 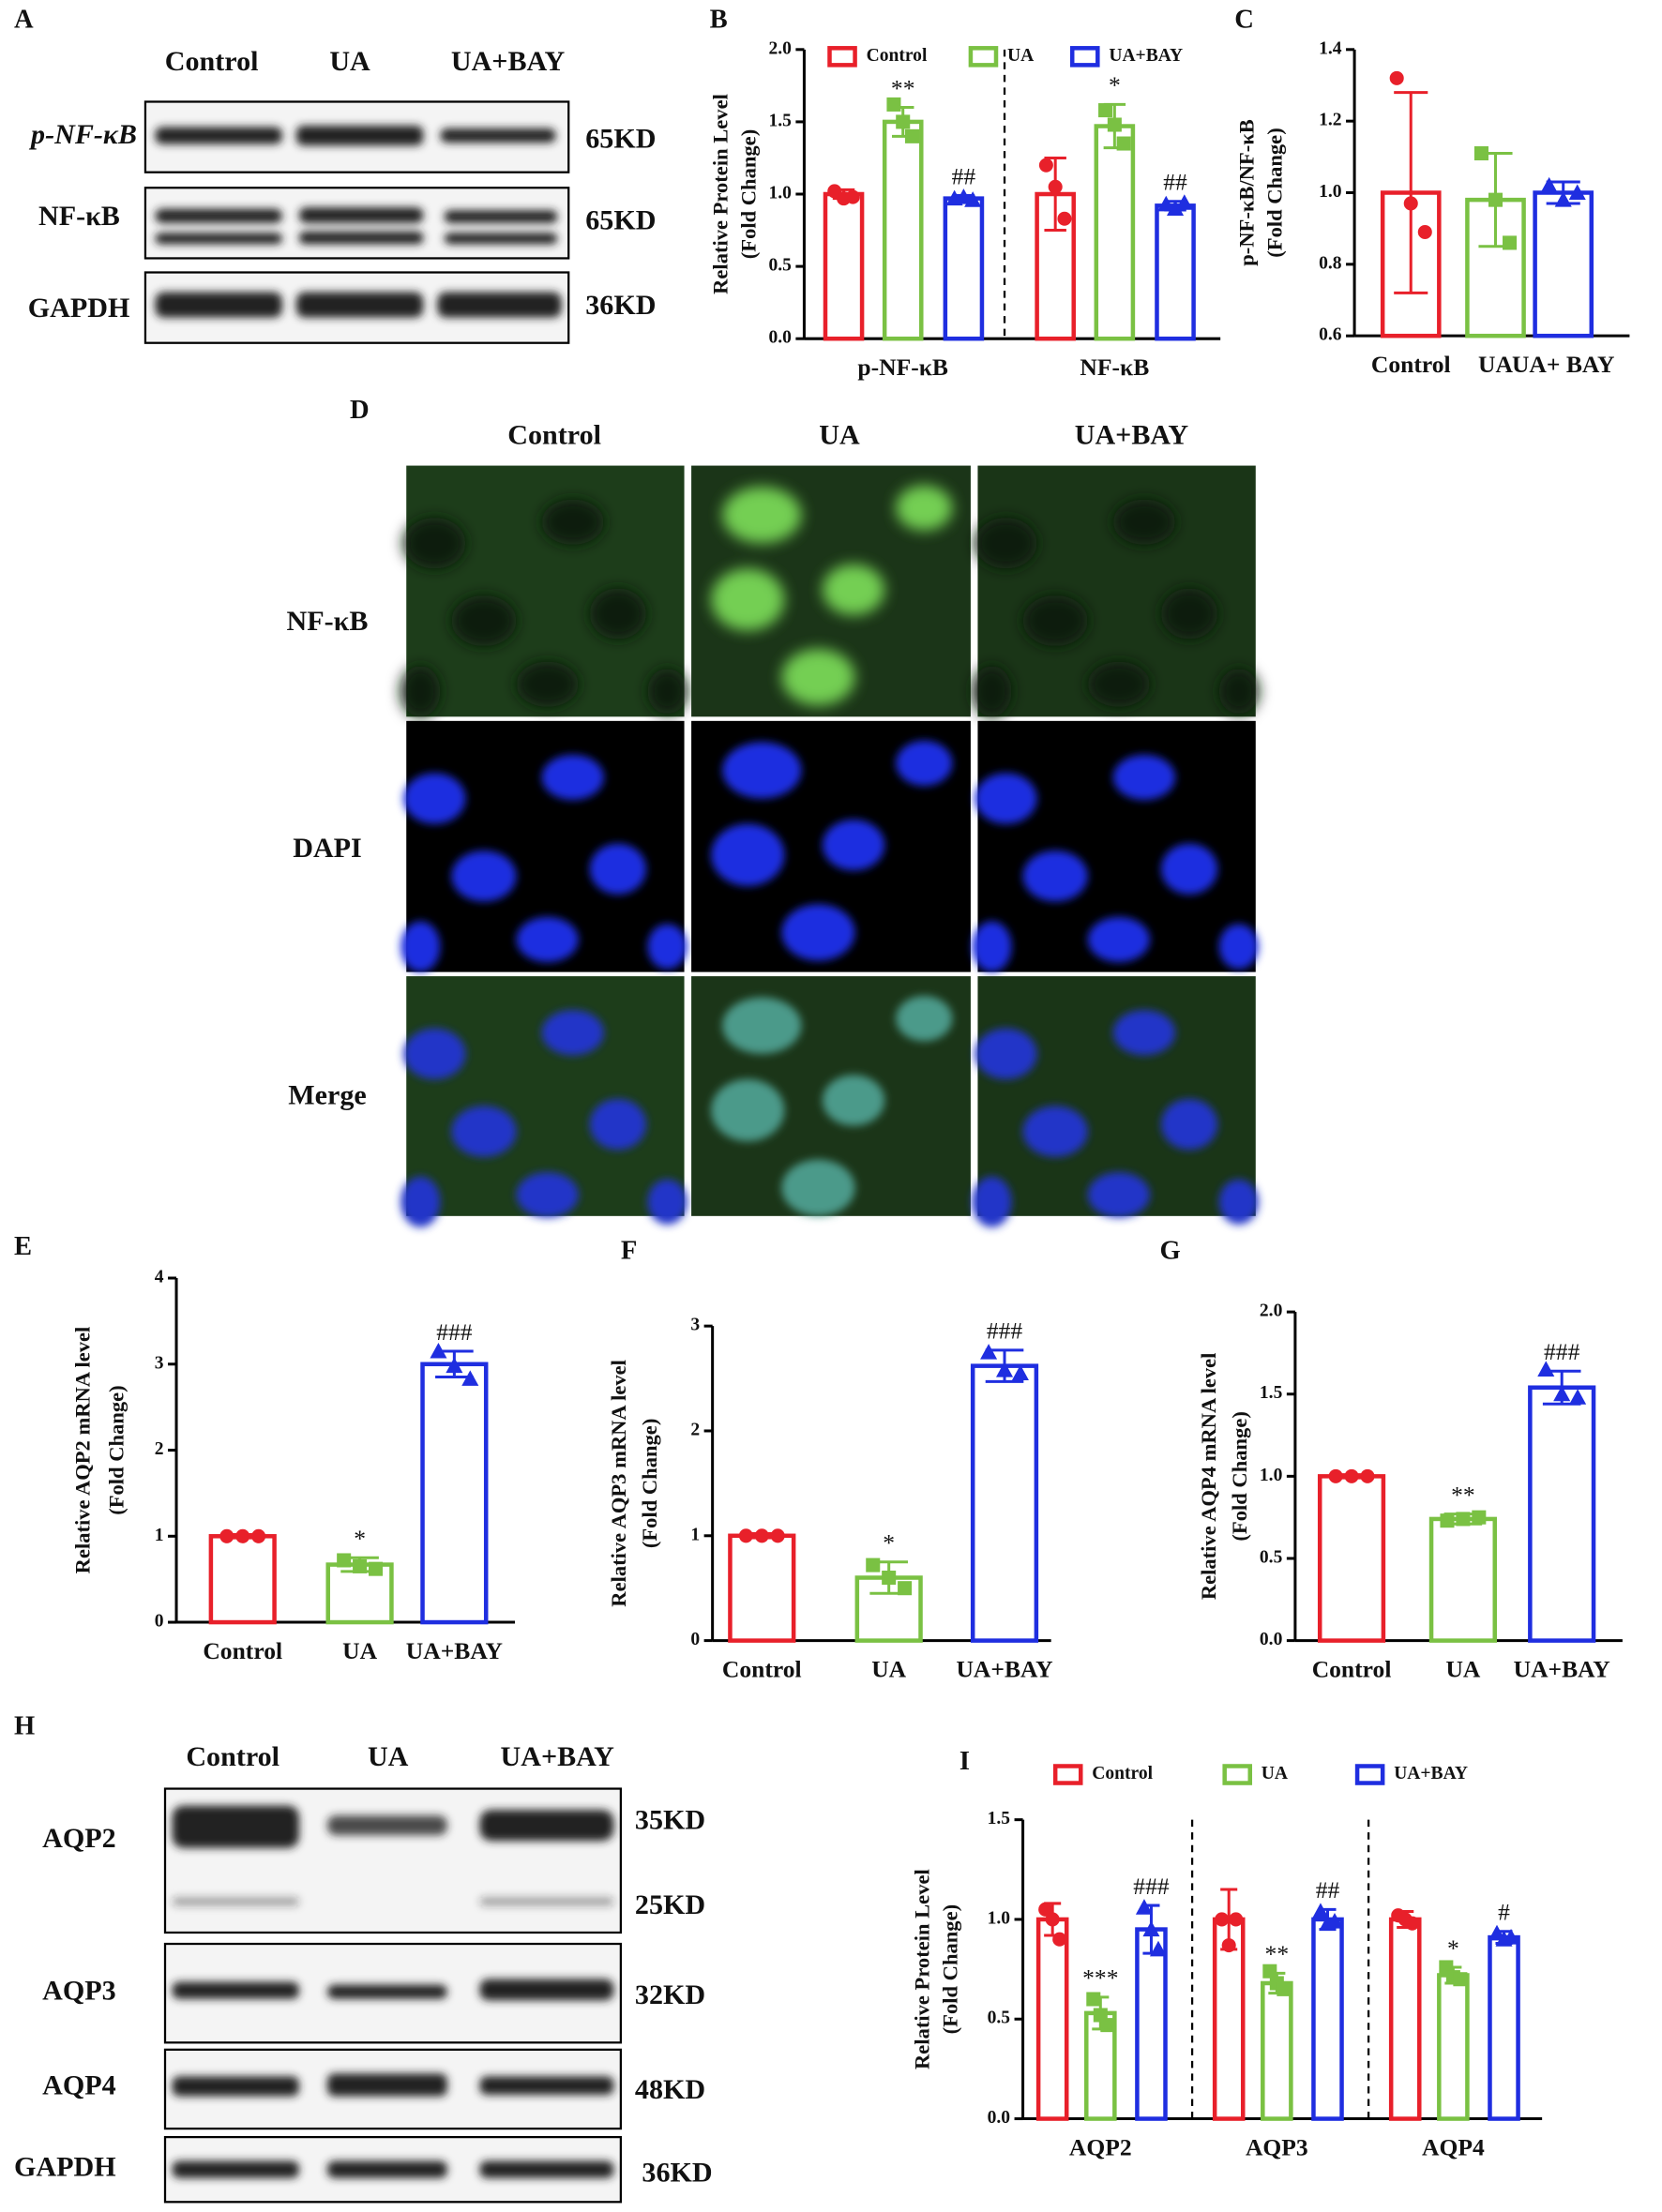 I want to click on panel-label: H, so click(x=24, y=1725).